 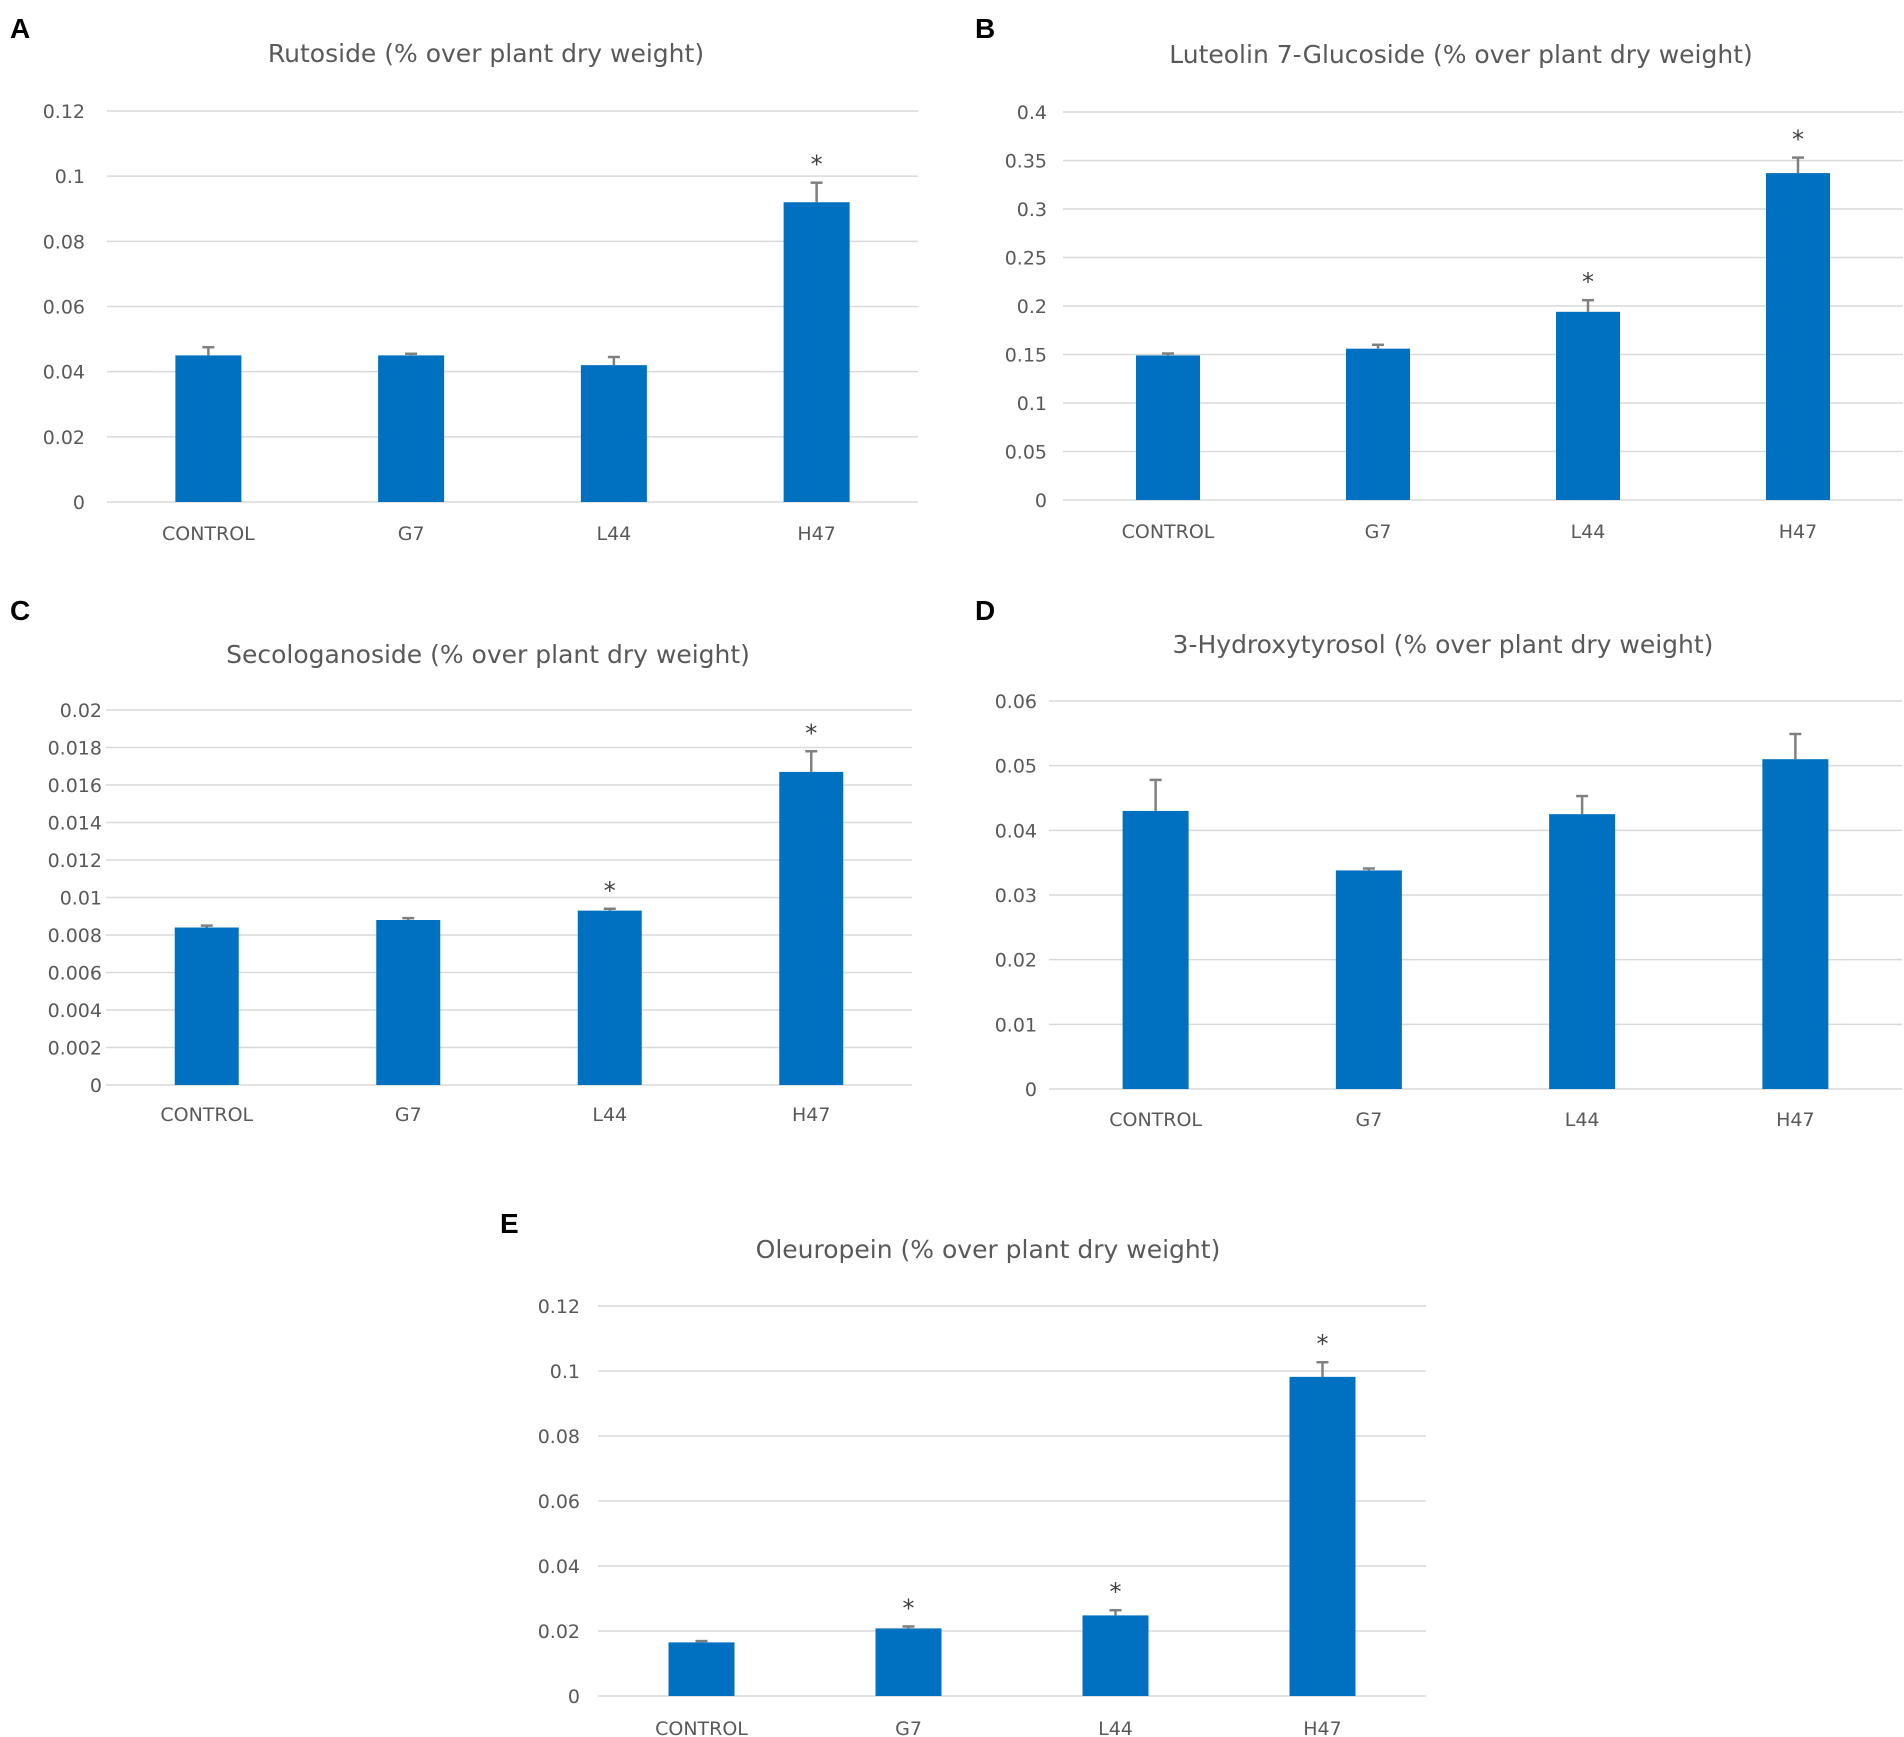 What do you see at coordinates (75, 861) in the screenshot?
I see `y-tick-label: 0.012` at bounding box center [75, 861].